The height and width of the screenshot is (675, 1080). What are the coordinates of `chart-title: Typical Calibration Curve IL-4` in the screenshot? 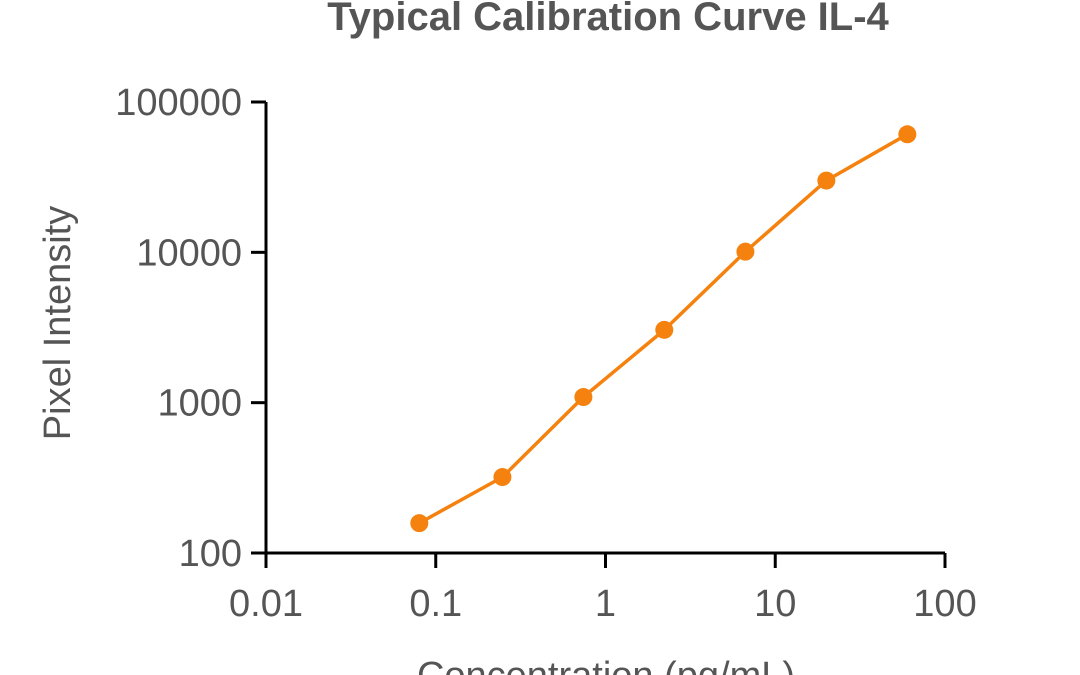 It's located at (608, 19).